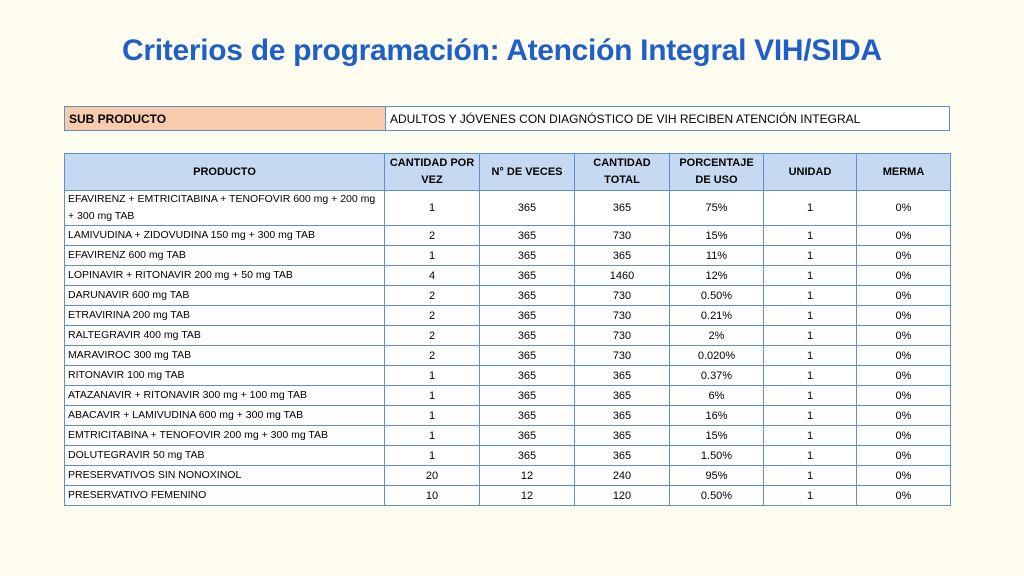 The image size is (1024, 576). What do you see at coordinates (507, 495) in the screenshot?
I see `table-row: PRESERVATIVO FEMENINO 10 12 120 0.50% 1 0%` at bounding box center [507, 495].